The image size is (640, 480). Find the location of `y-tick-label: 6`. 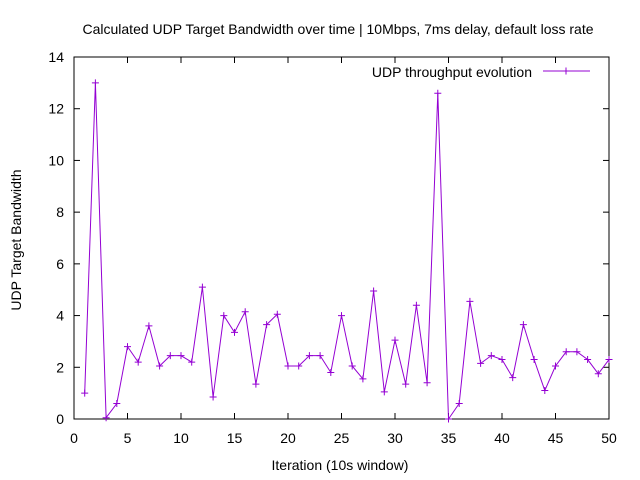

y-tick-label: 6 is located at coordinates (60, 264).